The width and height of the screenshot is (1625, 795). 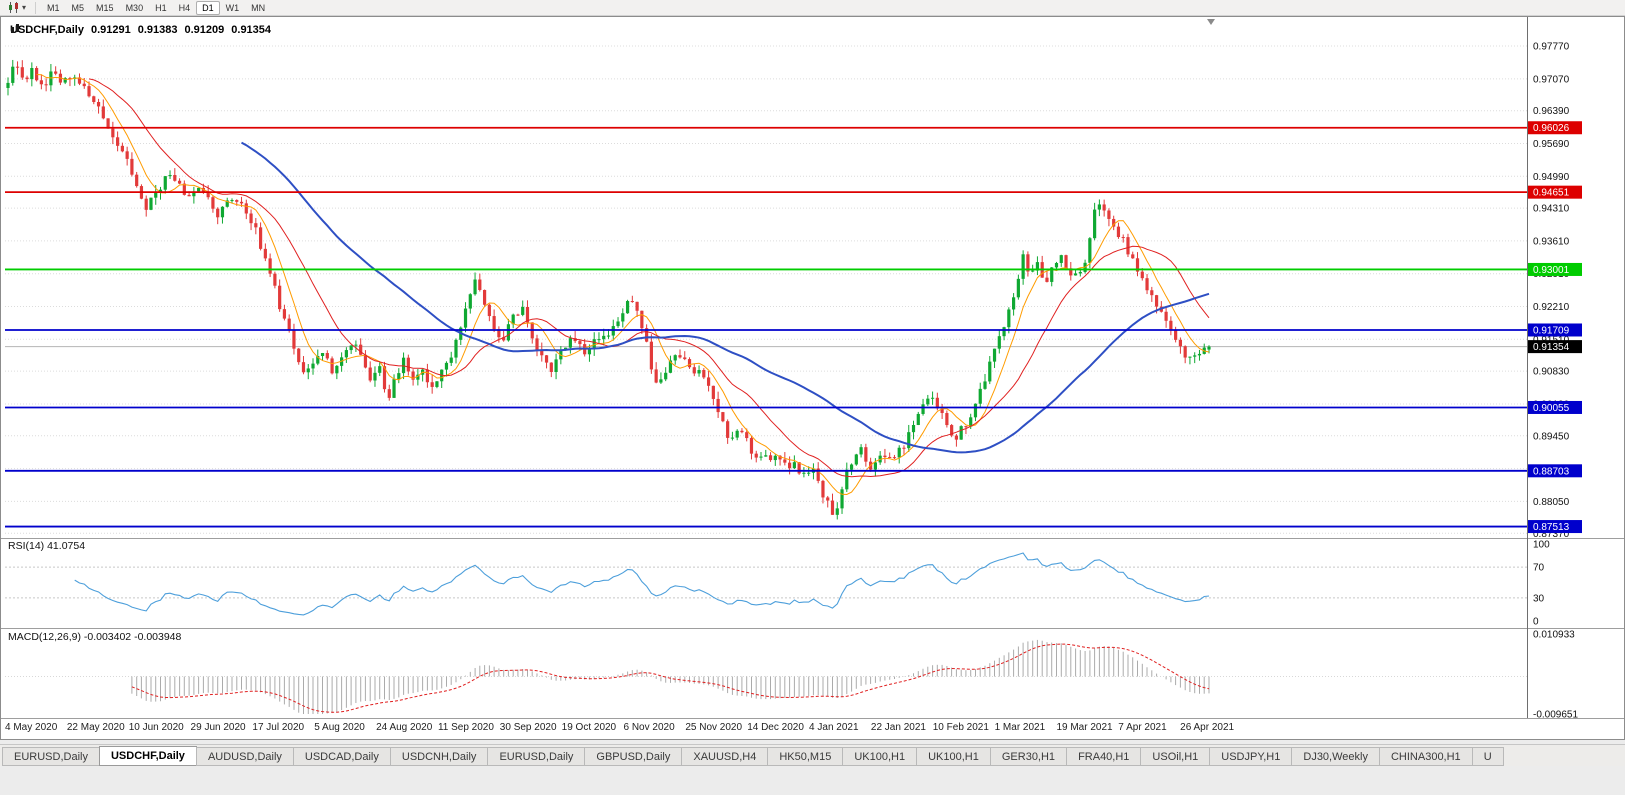 I want to click on tab-usdcnh-daily: USDCNH,Daily, so click(x=439, y=756).